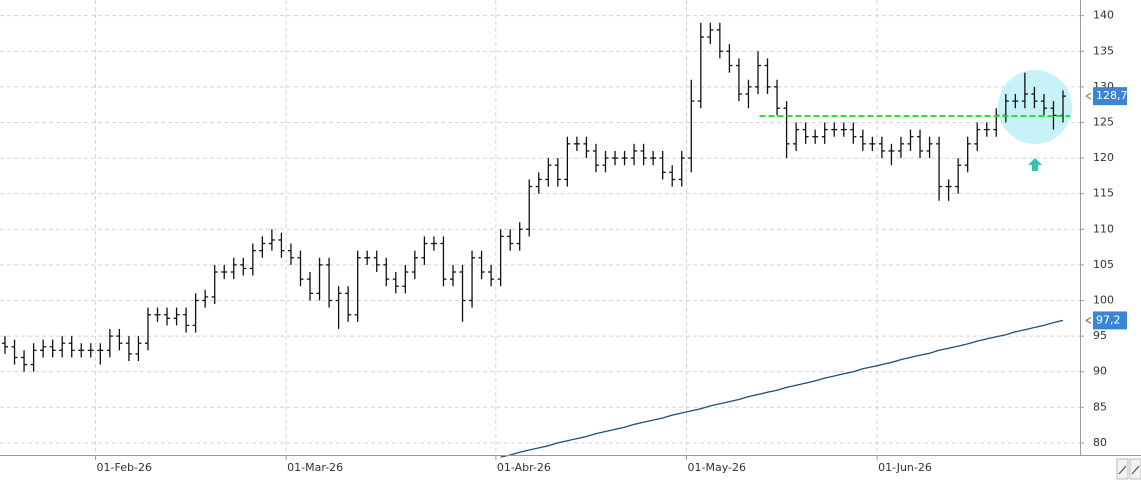 The width and height of the screenshot is (1141, 481). What do you see at coordinates (1100, 335) in the screenshot?
I see `y-tick-label: 95` at bounding box center [1100, 335].